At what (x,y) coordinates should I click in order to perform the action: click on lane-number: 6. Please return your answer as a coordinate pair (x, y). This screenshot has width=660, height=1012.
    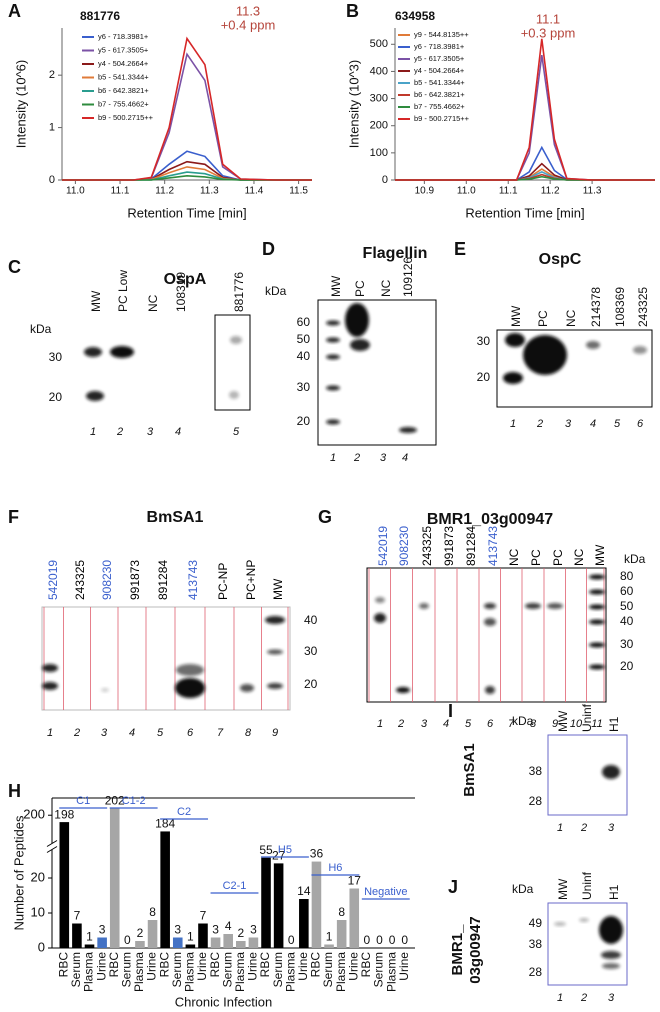
    Looking at the image, I should click on (640, 424).